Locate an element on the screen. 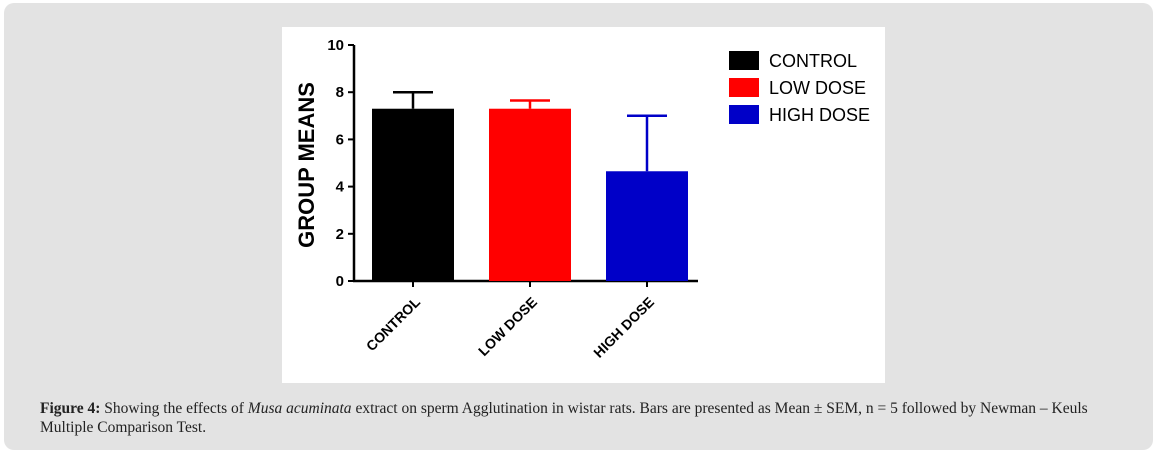 The height and width of the screenshot is (455, 1157). x-tick-label-1: LOW DOSE is located at coordinates (507, 326).